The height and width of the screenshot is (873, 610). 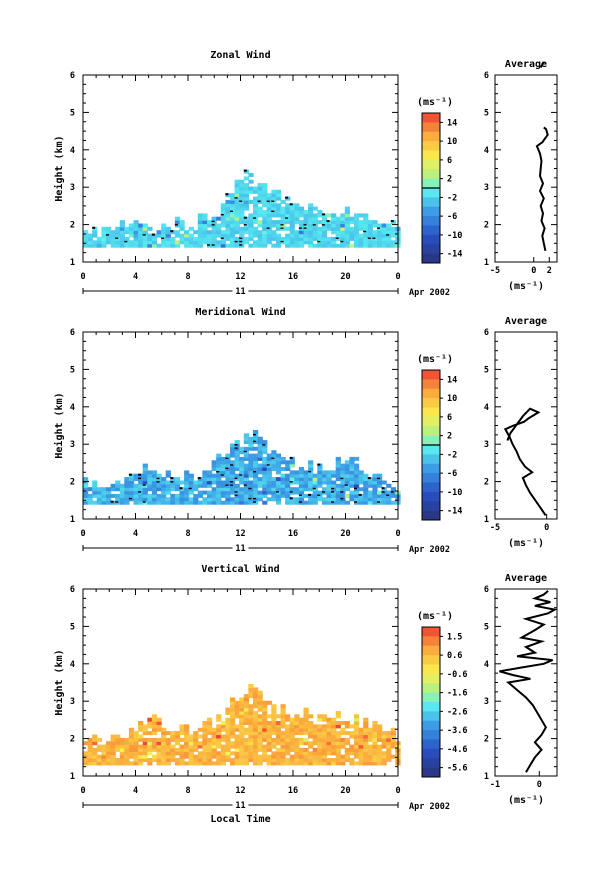 I want to click on average-y-tick-label: 3, so click(x=486, y=188).